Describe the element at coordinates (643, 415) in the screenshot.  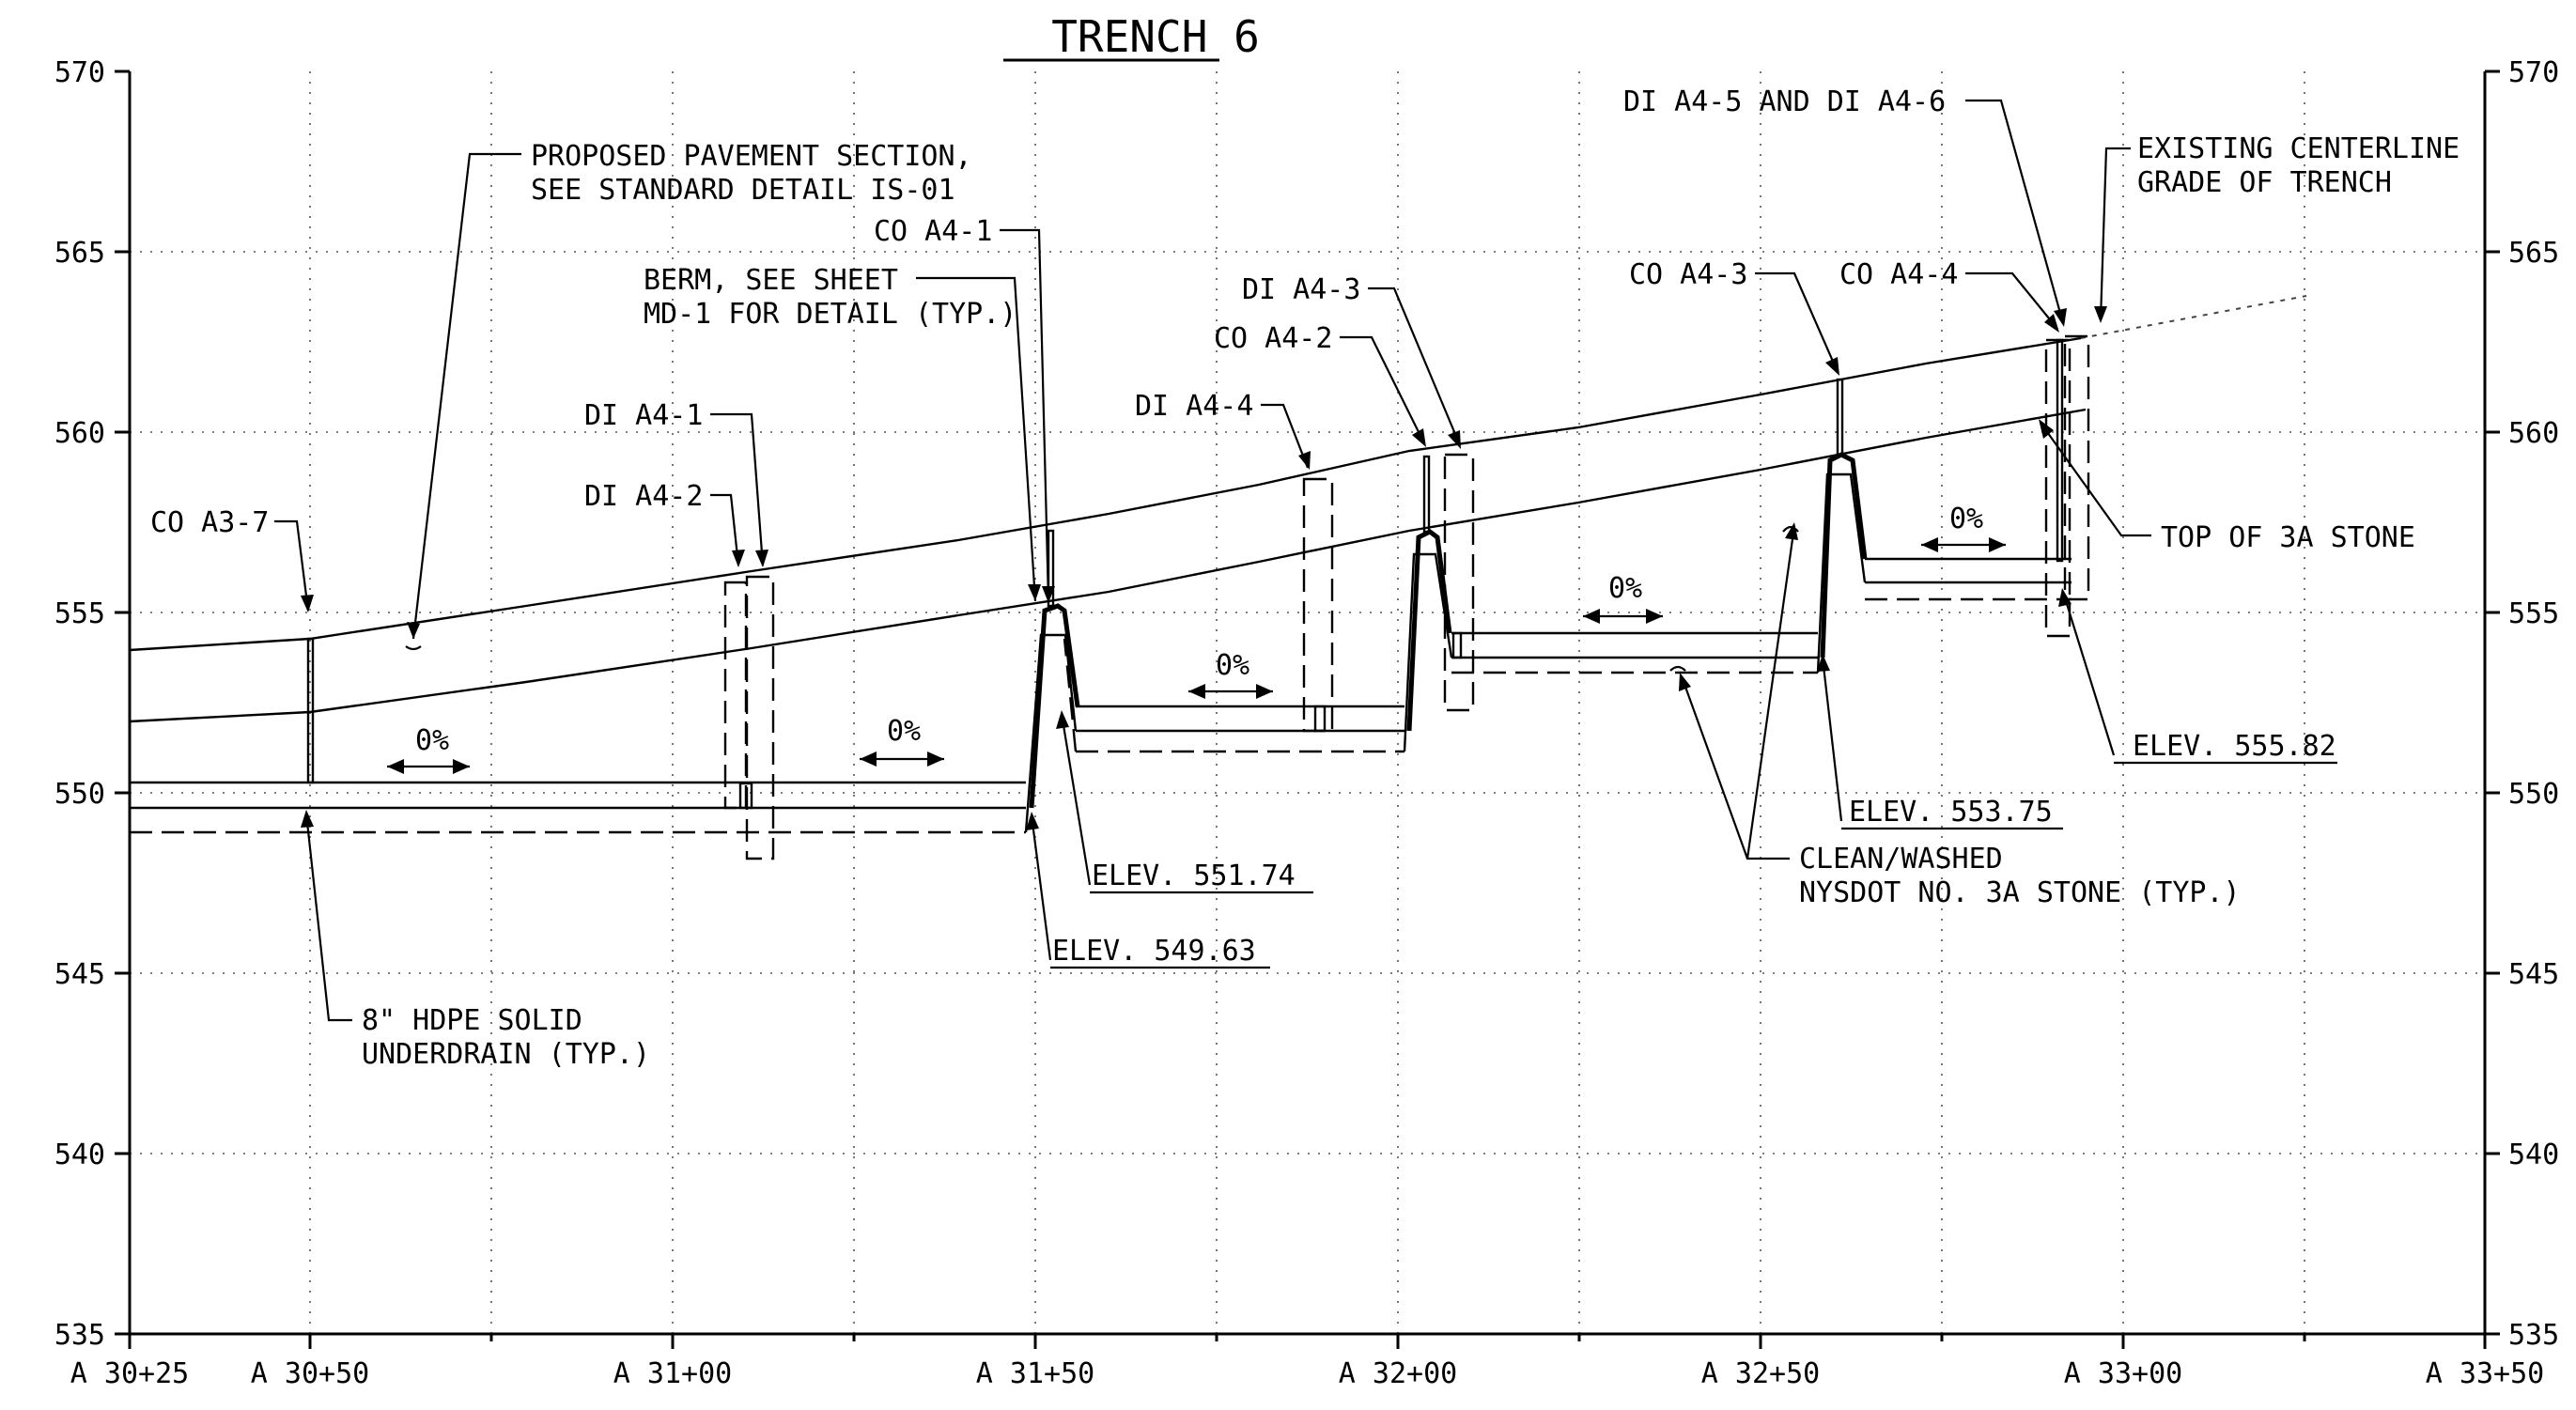
I see `label-di-a4-1: DI A4-1` at that location.